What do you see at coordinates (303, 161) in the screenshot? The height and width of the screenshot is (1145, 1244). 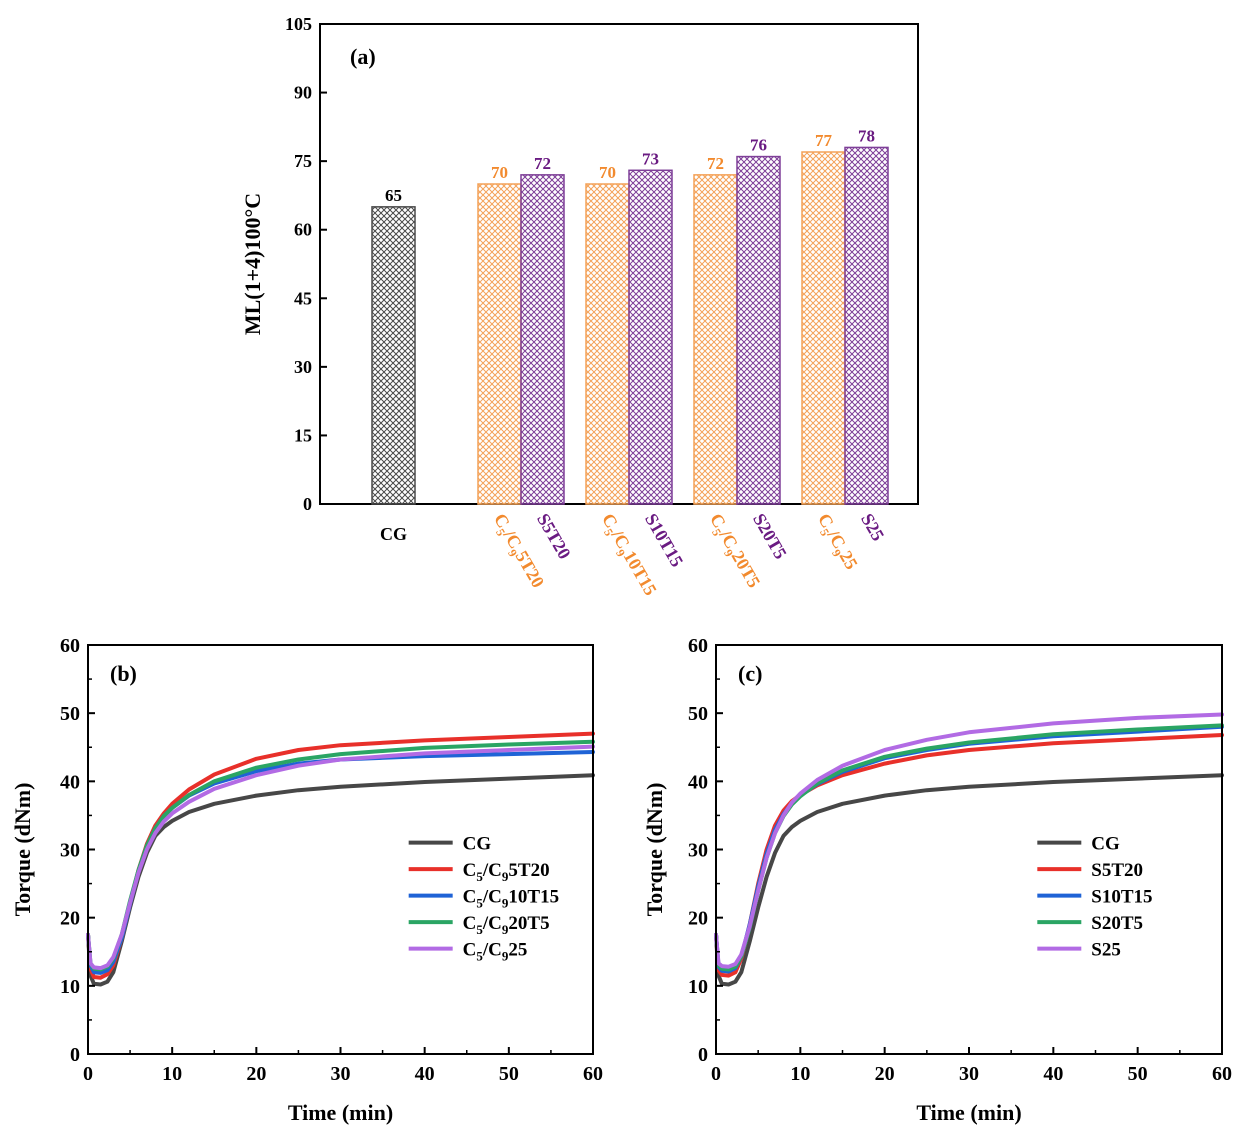 I see `y-tick-label: 75` at bounding box center [303, 161].